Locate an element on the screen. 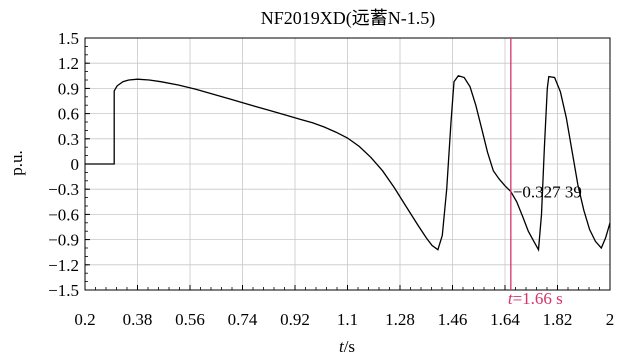  x-axis-ticks: 0.2 0.38 0.56 0.74 0.92 1.1 1.28 1.46 1.64 1.82 2 is located at coordinates (344, 307).